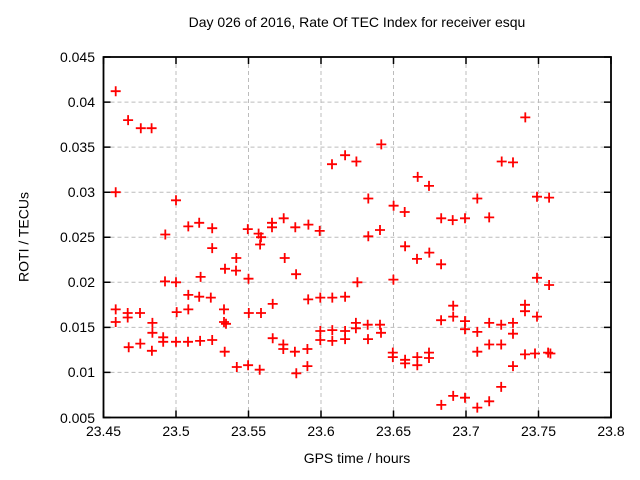 This screenshot has height=480, width=640. I want to click on y-tick-label: 0.025, so click(77, 237).